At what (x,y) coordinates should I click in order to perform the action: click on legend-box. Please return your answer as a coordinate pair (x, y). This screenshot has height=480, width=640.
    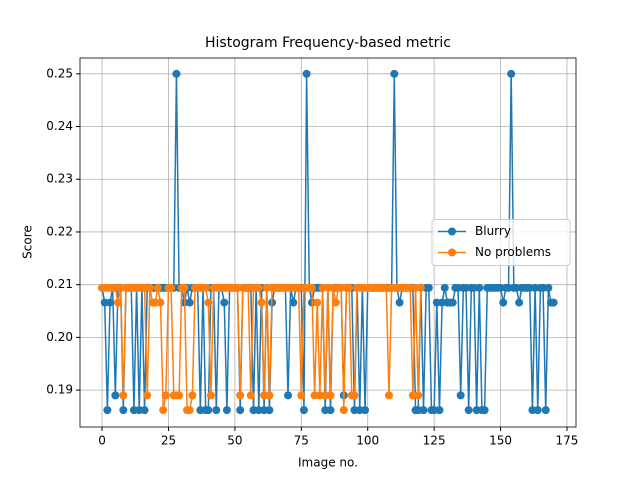
    Looking at the image, I should click on (501, 242).